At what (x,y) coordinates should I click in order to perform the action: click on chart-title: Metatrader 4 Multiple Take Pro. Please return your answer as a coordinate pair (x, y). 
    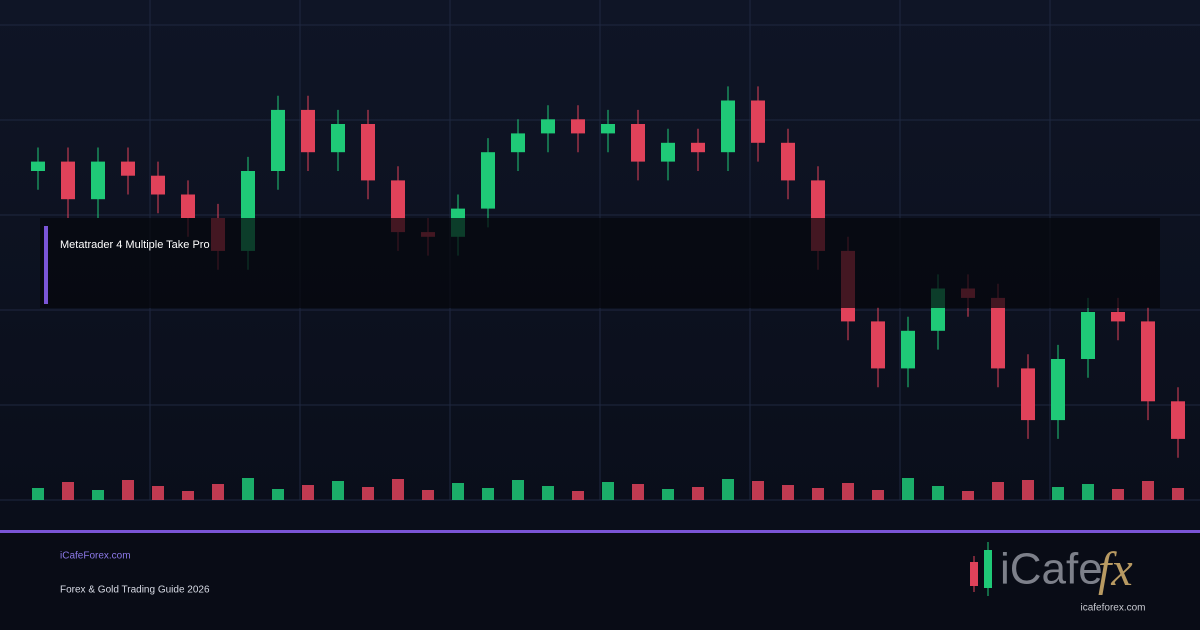
    Looking at the image, I should click on (135, 245).